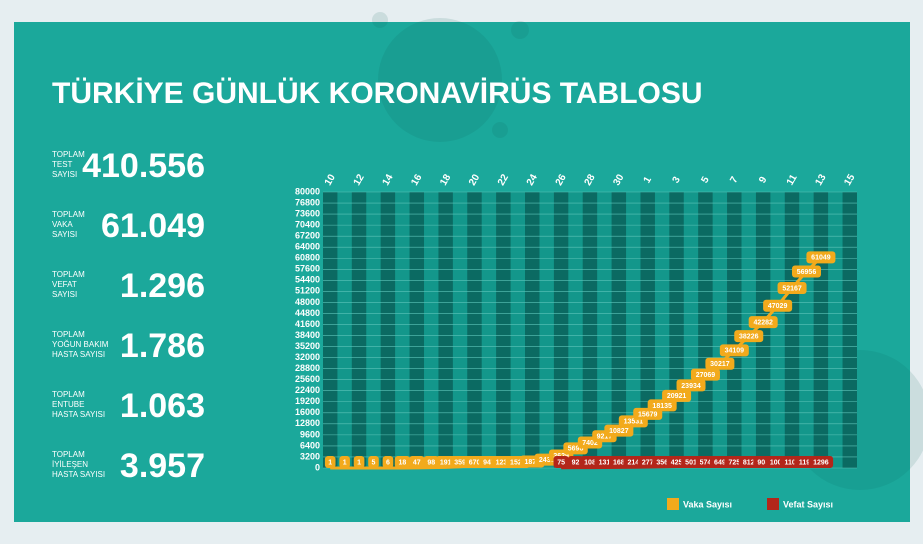 The image size is (923, 544). Describe the element at coordinates (388, 180) in the screenshot. I see `x-tick-label: 14` at that location.